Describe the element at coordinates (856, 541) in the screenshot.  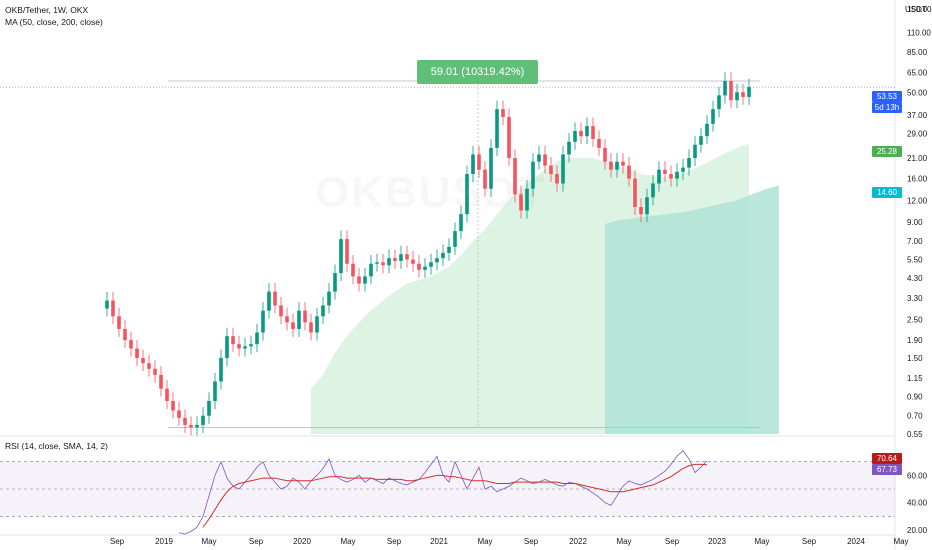
I see `x-tick-label: 2024` at that location.